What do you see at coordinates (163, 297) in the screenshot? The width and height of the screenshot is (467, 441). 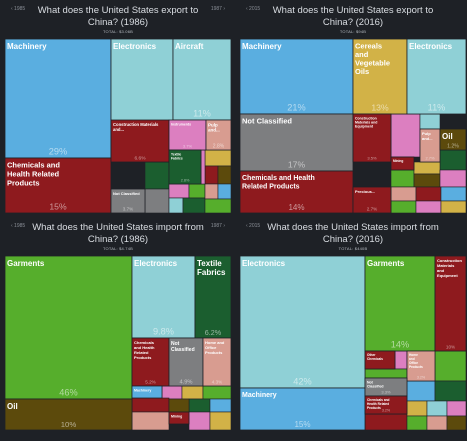 I see `treemap-cell-electronics: Electronics 9.8%` at bounding box center [163, 297].